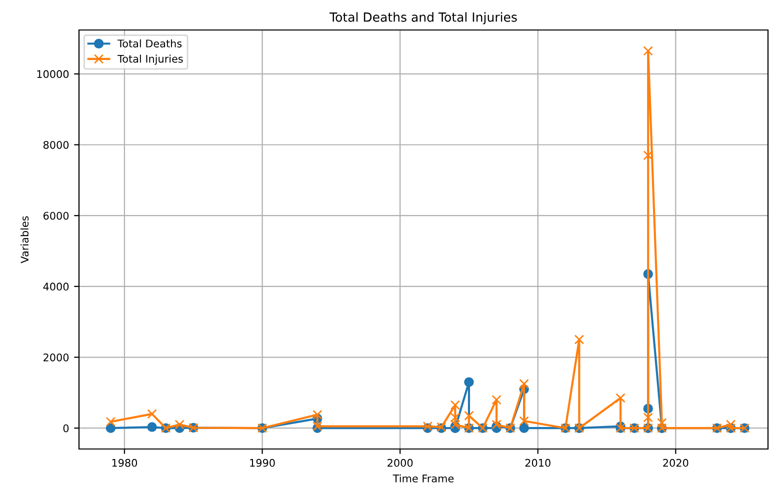 The image size is (772, 486). Describe the element at coordinates (56, 216) in the screenshot. I see `y-tick-label: 6000` at that location.